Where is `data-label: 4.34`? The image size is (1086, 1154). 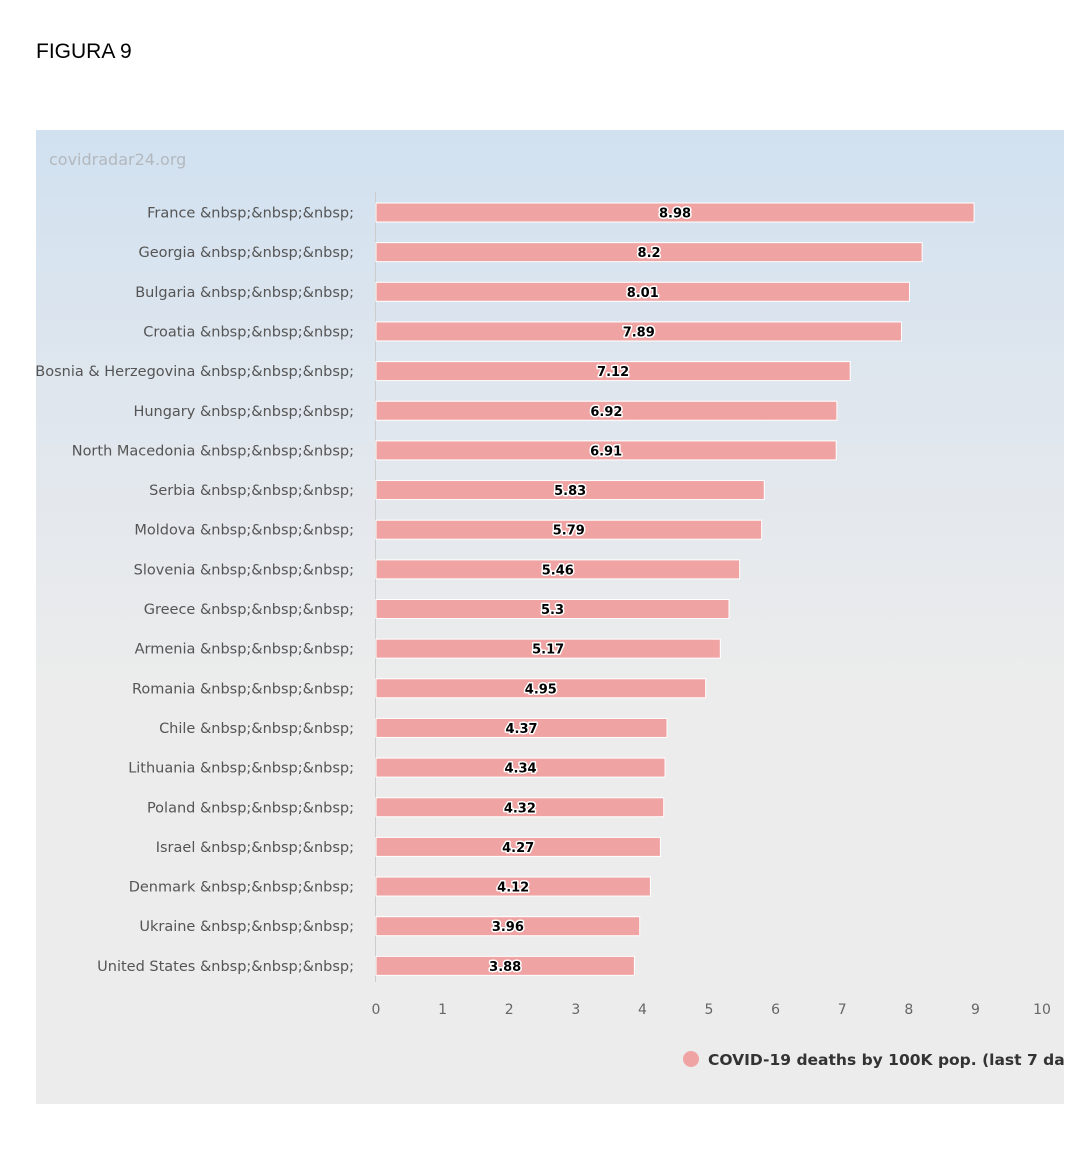 data-label: 4.34 is located at coordinates (520, 769).